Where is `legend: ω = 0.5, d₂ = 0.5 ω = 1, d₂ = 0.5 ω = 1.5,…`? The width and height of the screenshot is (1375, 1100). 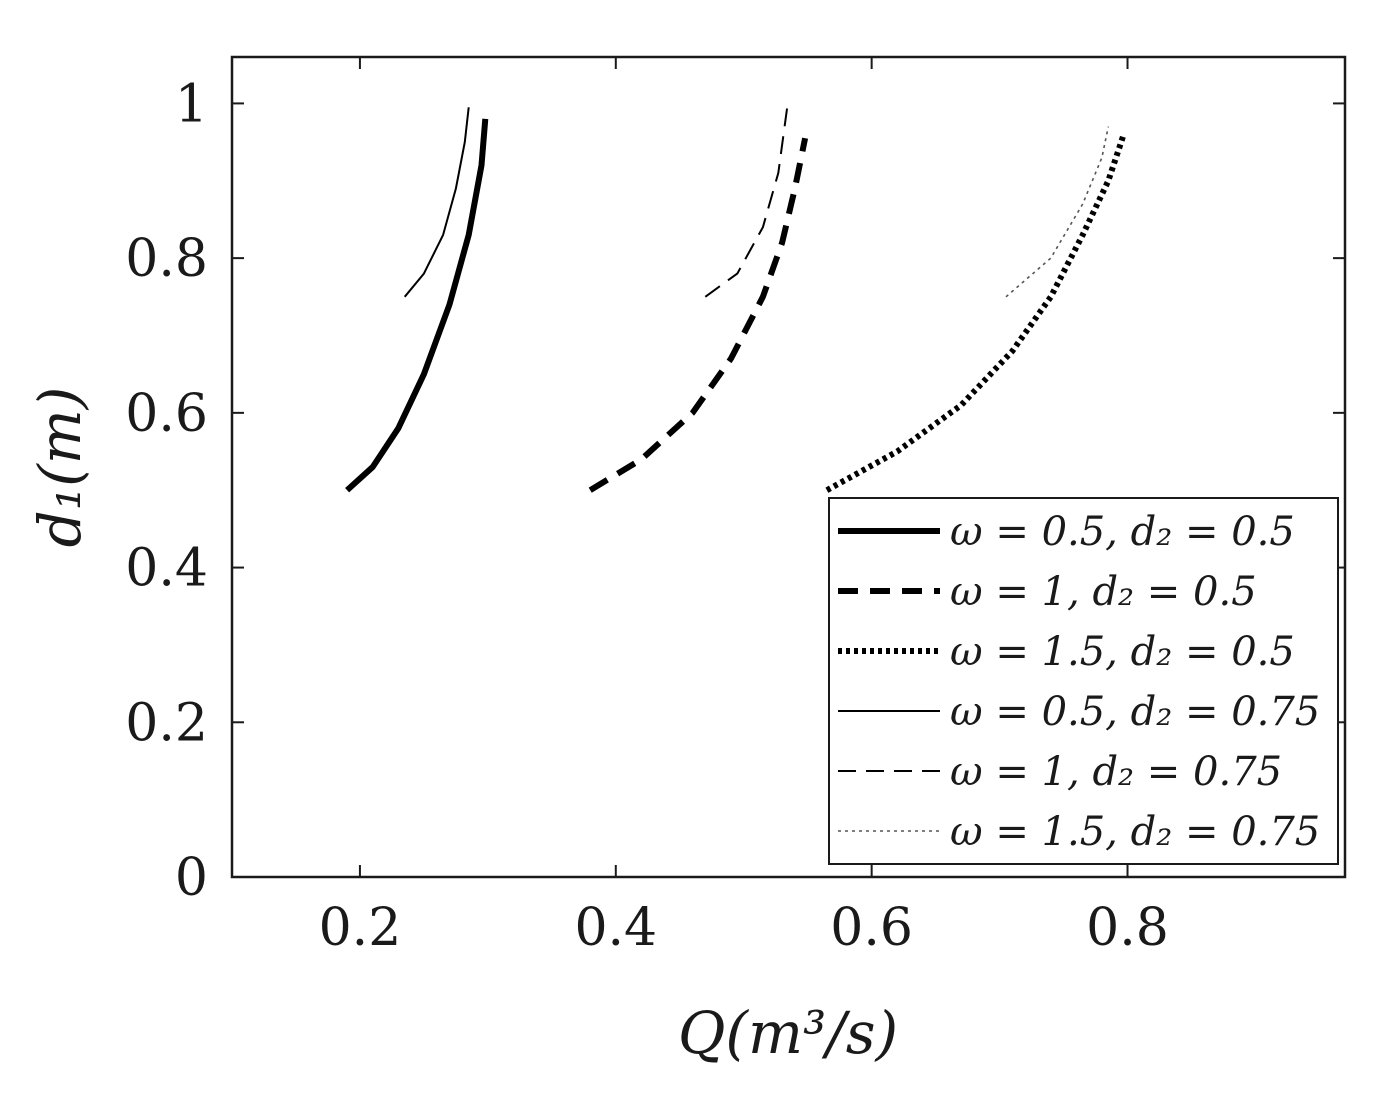 legend: ω = 0.5, d₂ = 0.5 ω = 1, d₂ = 0.5 ω = 1.5,… is located at coordinates (1083, 681).